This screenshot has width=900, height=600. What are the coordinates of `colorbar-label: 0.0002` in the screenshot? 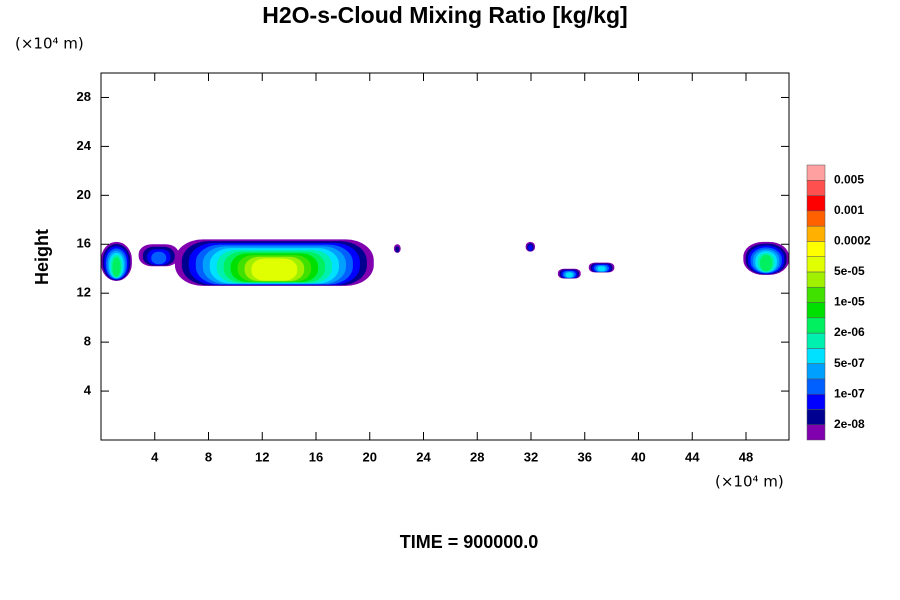 It's located at (852, 241).